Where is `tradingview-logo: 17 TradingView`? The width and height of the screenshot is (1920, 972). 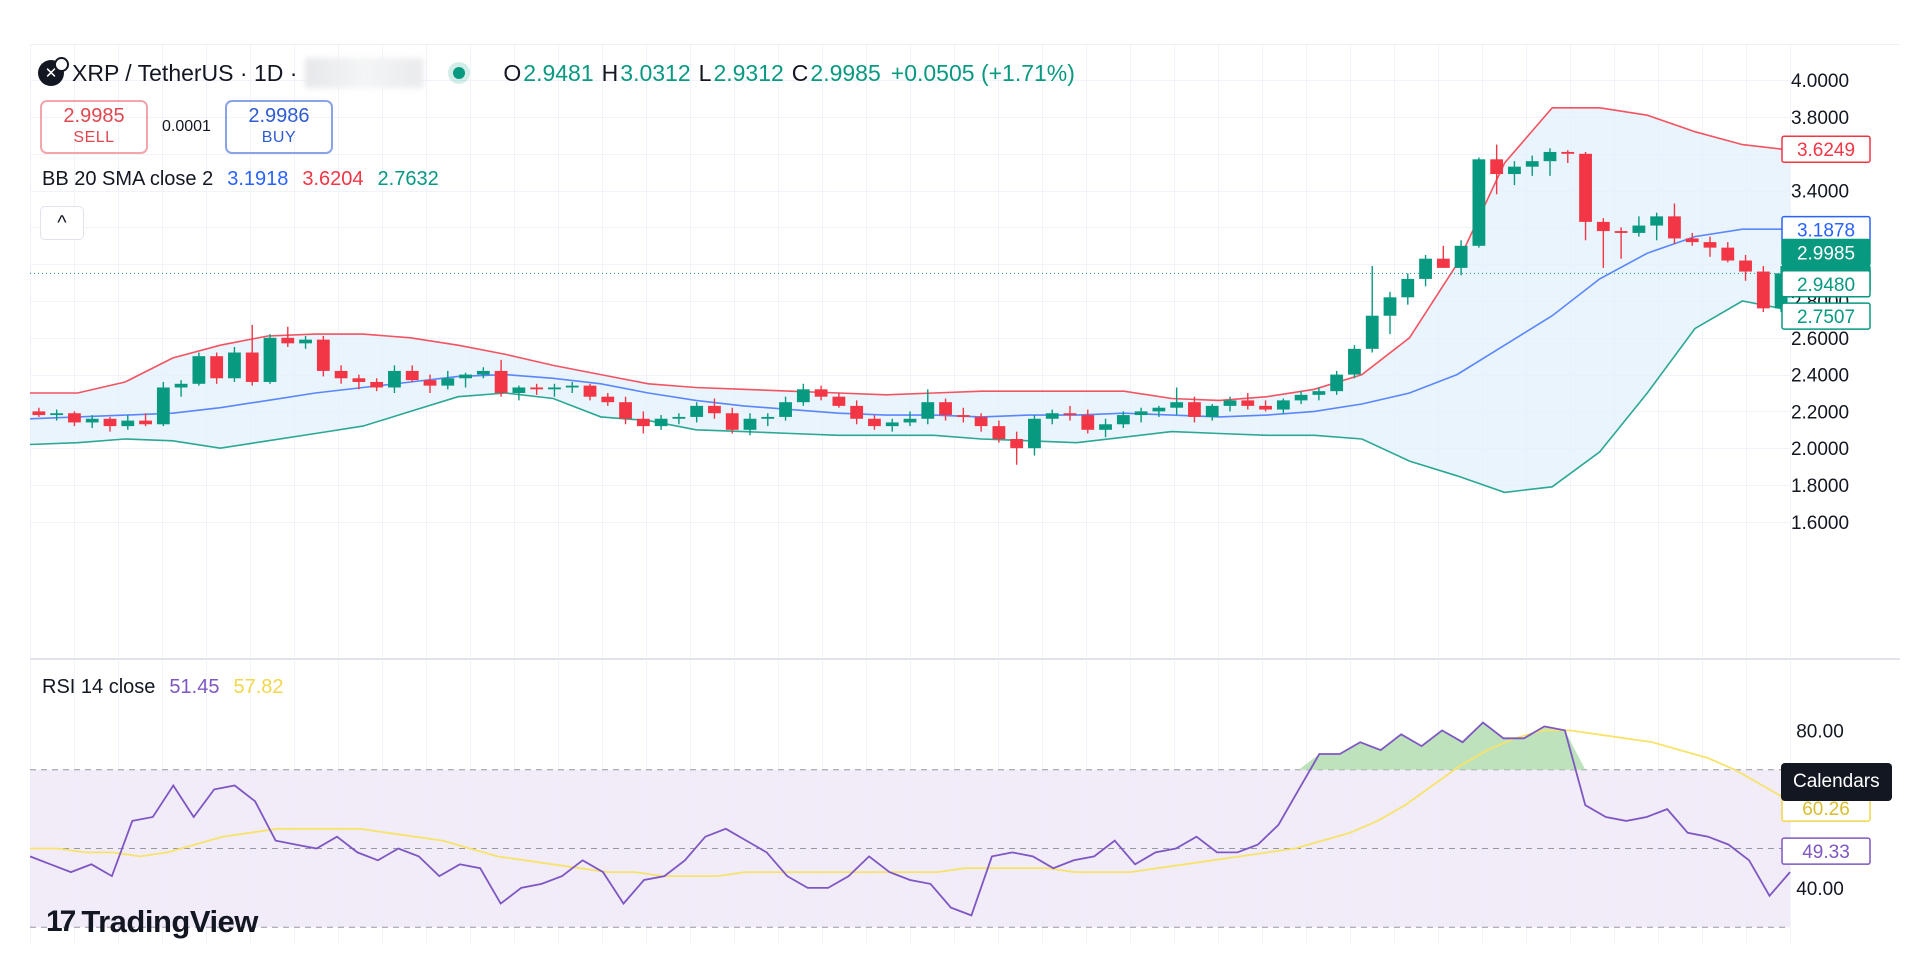 tradingview-logo: 17 TradingView is located at coordinates (152, 922).